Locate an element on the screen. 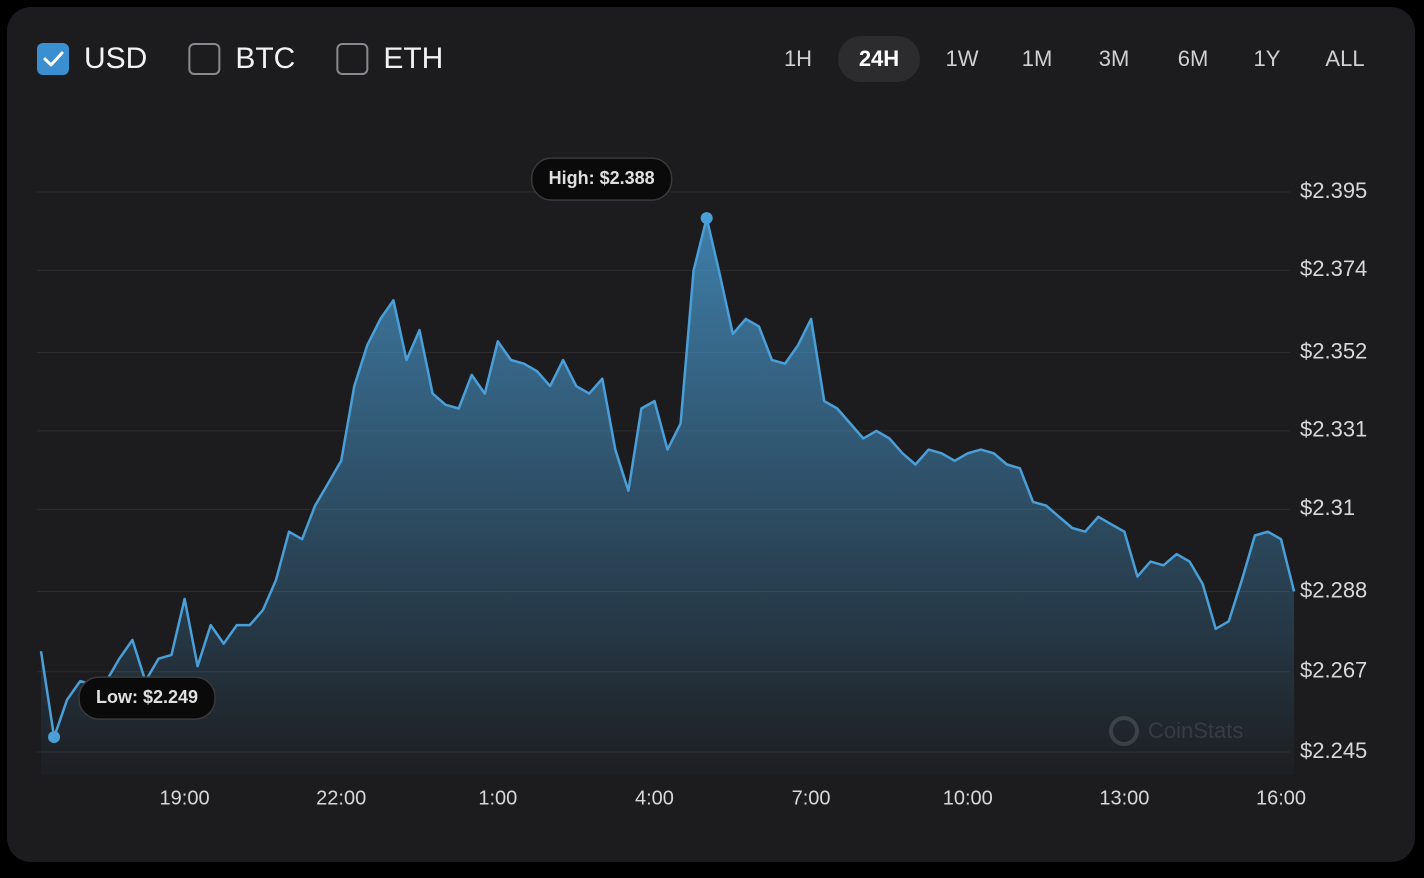  range-label: 1Y is located at coordinates (1267, 58).